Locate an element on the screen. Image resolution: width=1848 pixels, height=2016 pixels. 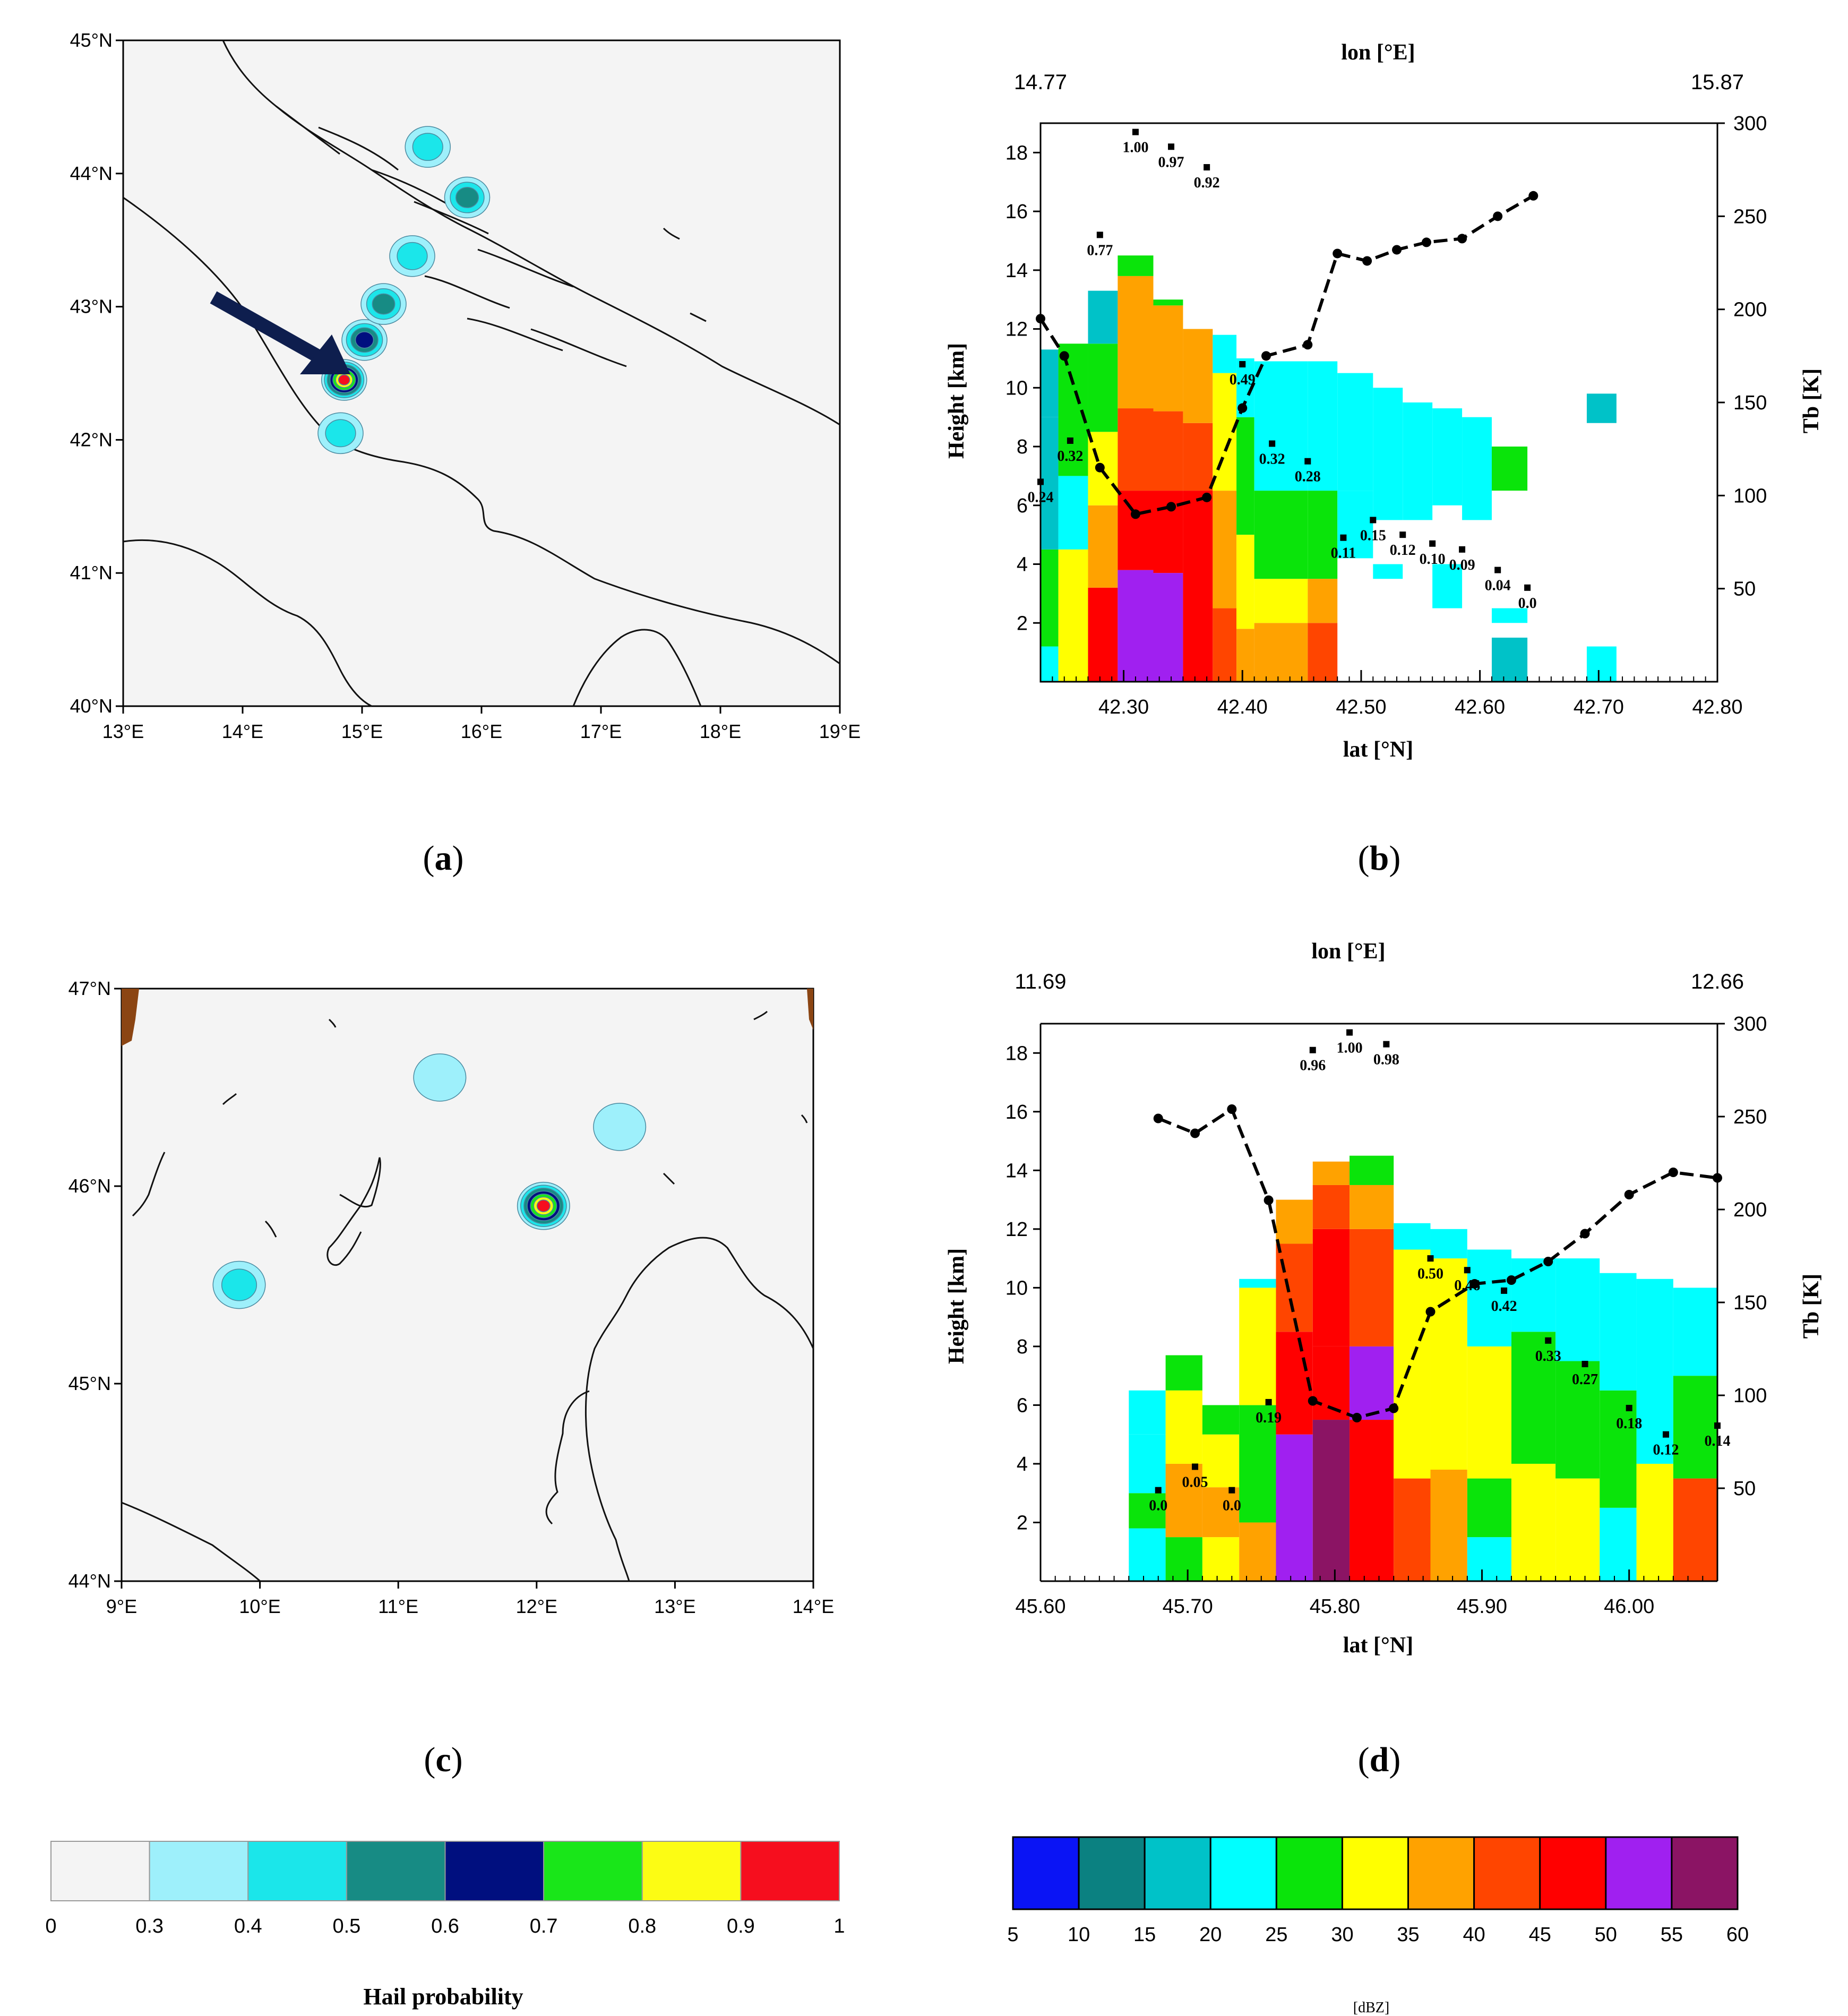
dbz-tick-label: 20 is located at coordinates (1210, 1935).